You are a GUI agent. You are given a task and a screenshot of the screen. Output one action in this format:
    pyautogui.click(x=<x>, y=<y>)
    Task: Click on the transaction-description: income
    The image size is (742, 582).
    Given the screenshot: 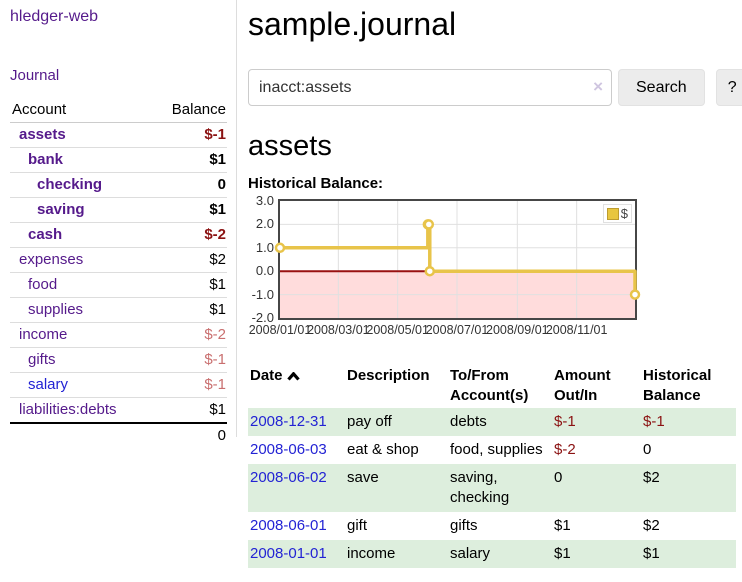 What is the action you would take?
    pyautogui.click(x=371, y=553)
    